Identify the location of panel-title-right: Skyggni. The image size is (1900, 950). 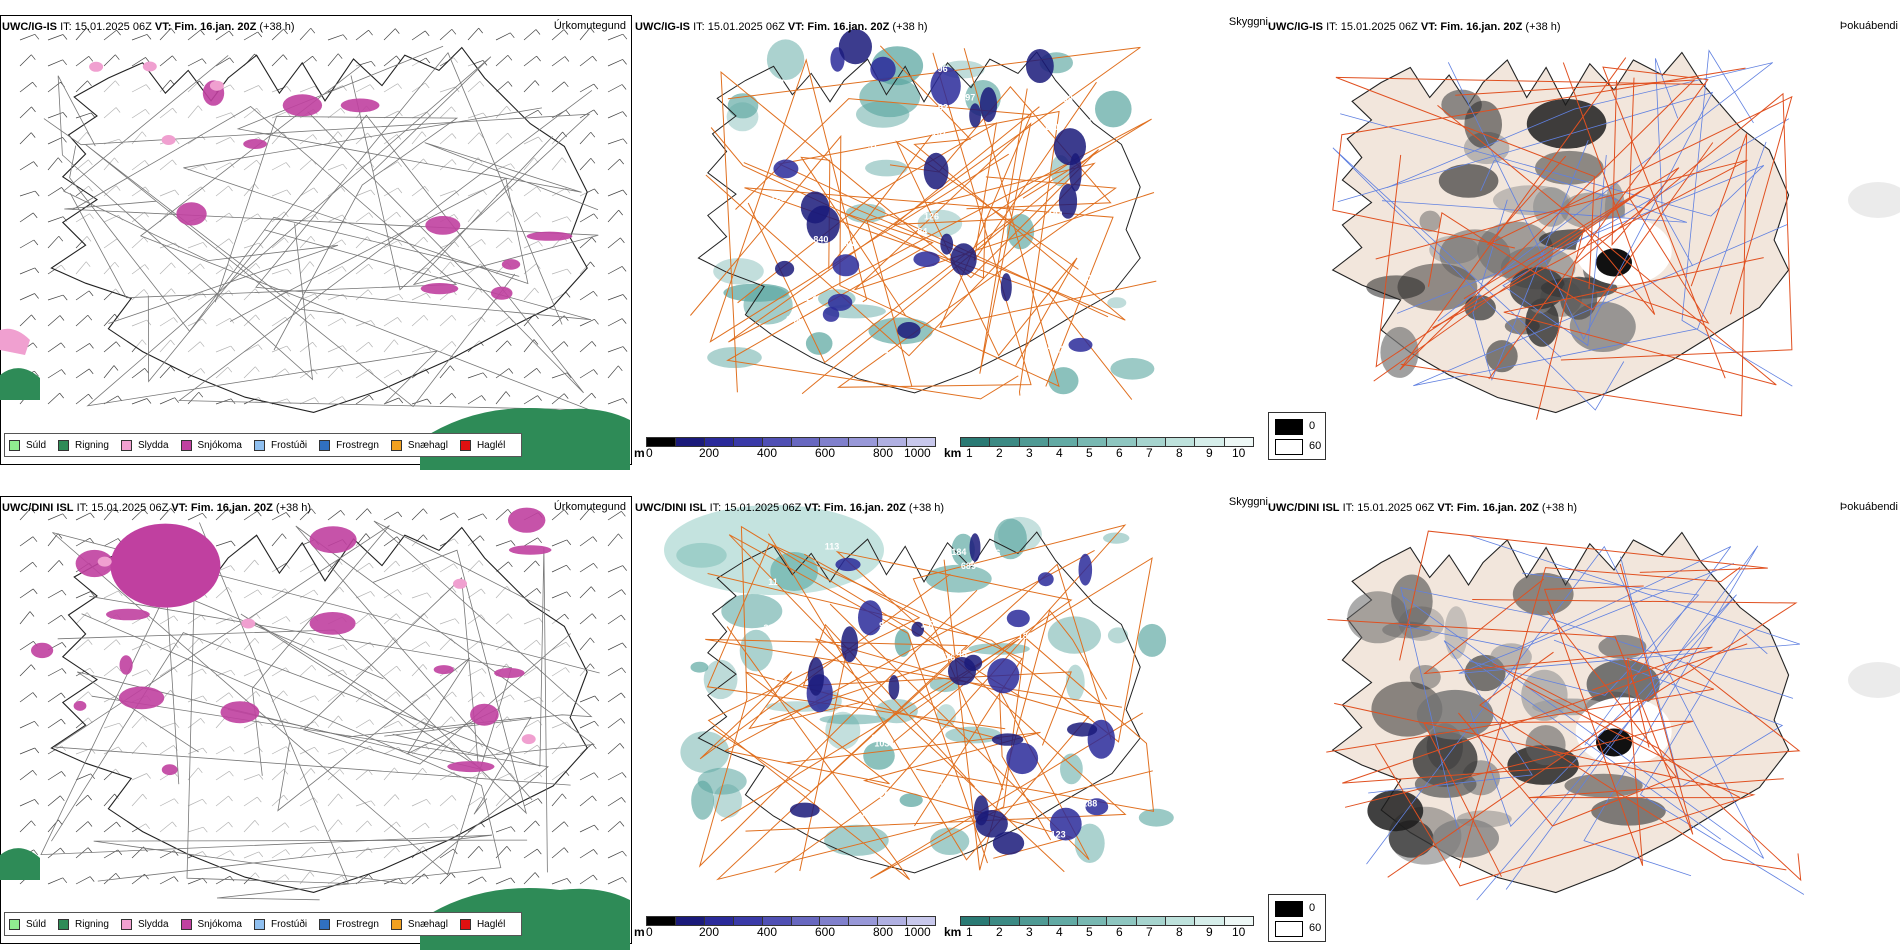
(1248, 502).